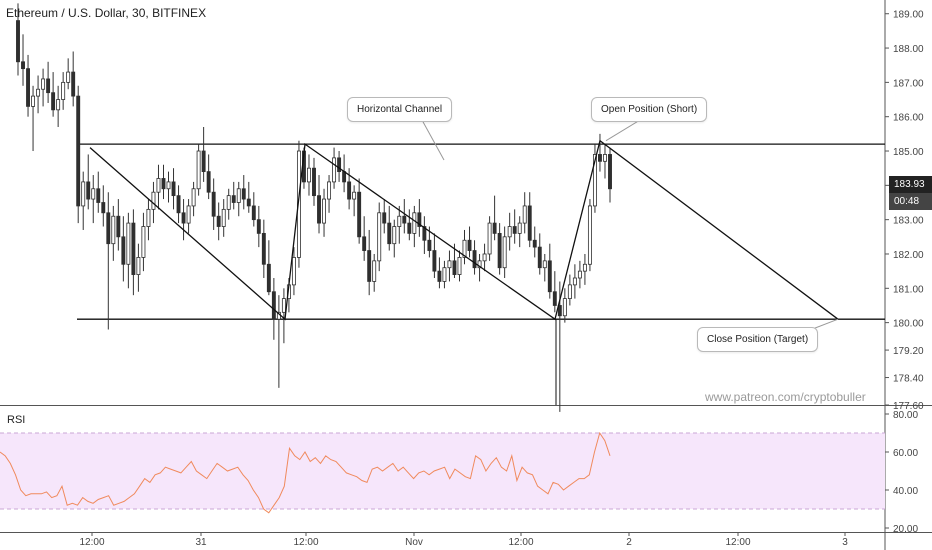  What do you see at coordinates (908, 15) in the screenshot?
I see `price-tick-label: 189.00` at bounding box center [908, 15].